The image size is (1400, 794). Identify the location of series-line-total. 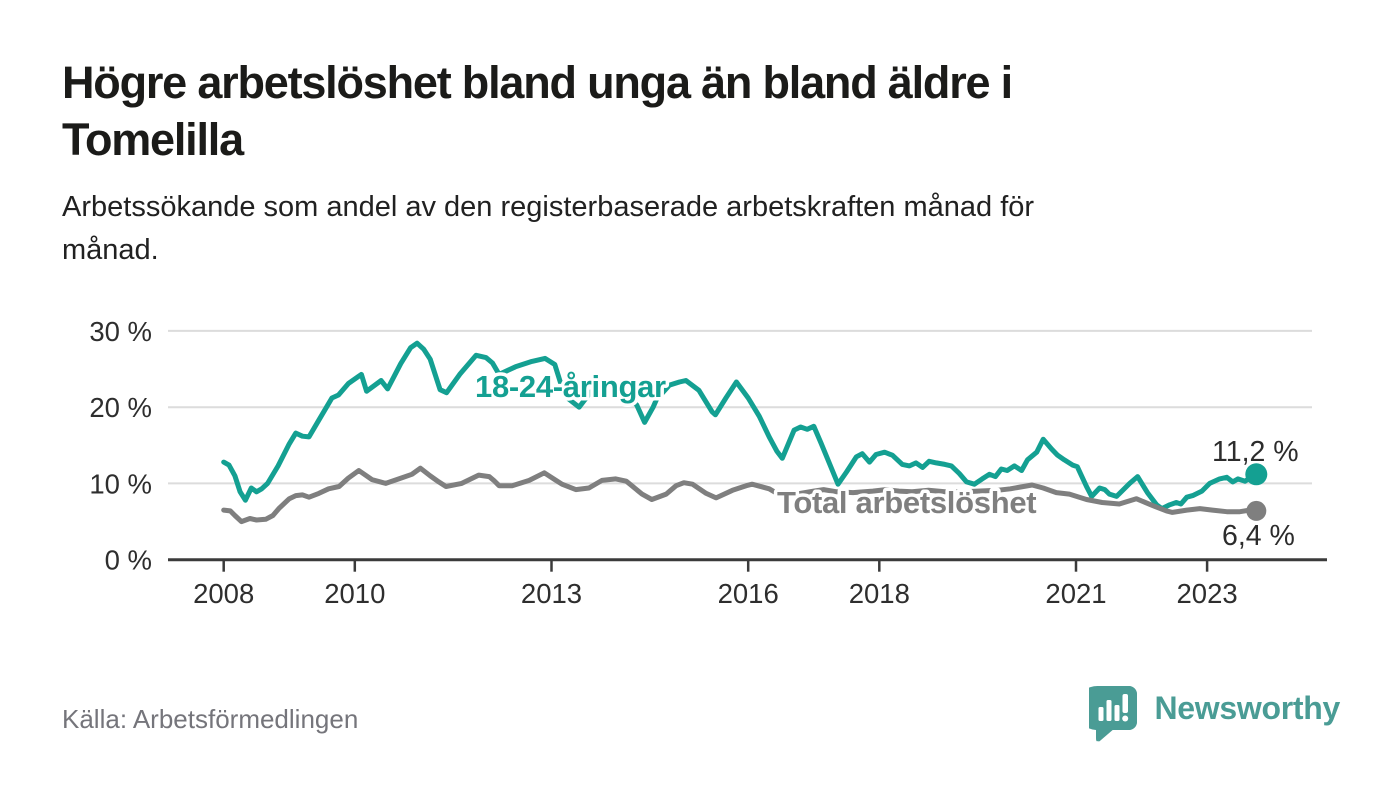
(740, 495).